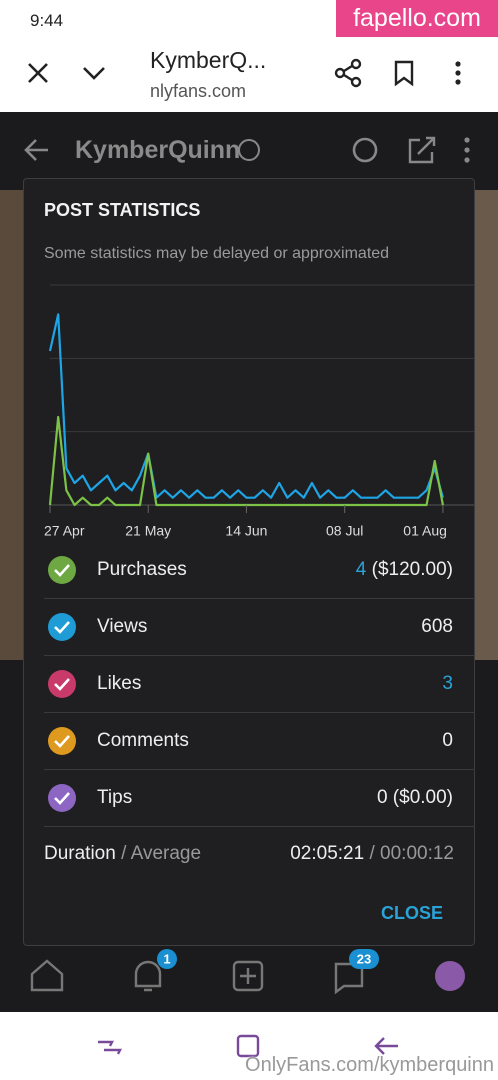 Image resolution: width=498 pixels, height=1080 pixels. What do you see at coordinates (38, 73) in the screenshot?
I see `close-icon` at bounding box center [38, 73].